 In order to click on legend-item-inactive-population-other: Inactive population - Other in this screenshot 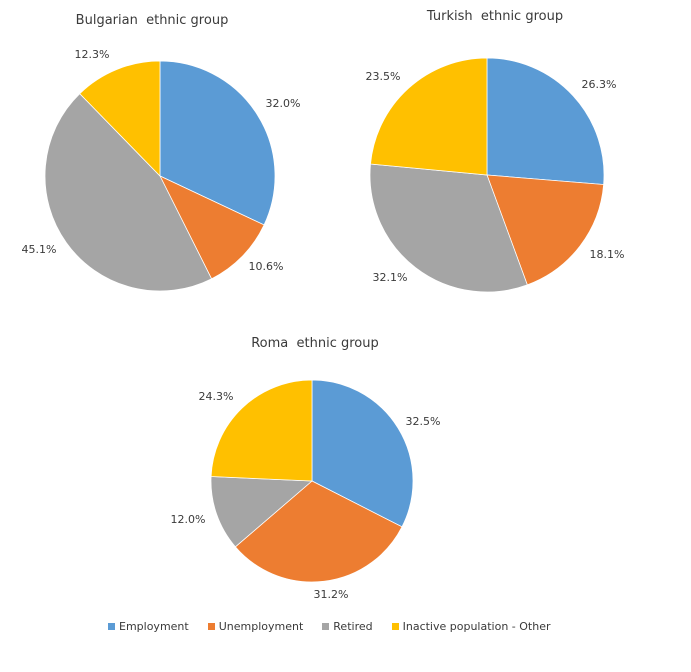, I will do `click(471, 626)`.